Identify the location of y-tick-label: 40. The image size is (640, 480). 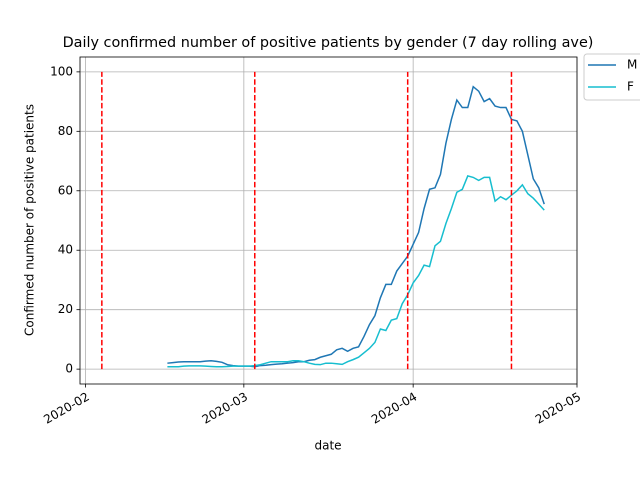
(65, 250).